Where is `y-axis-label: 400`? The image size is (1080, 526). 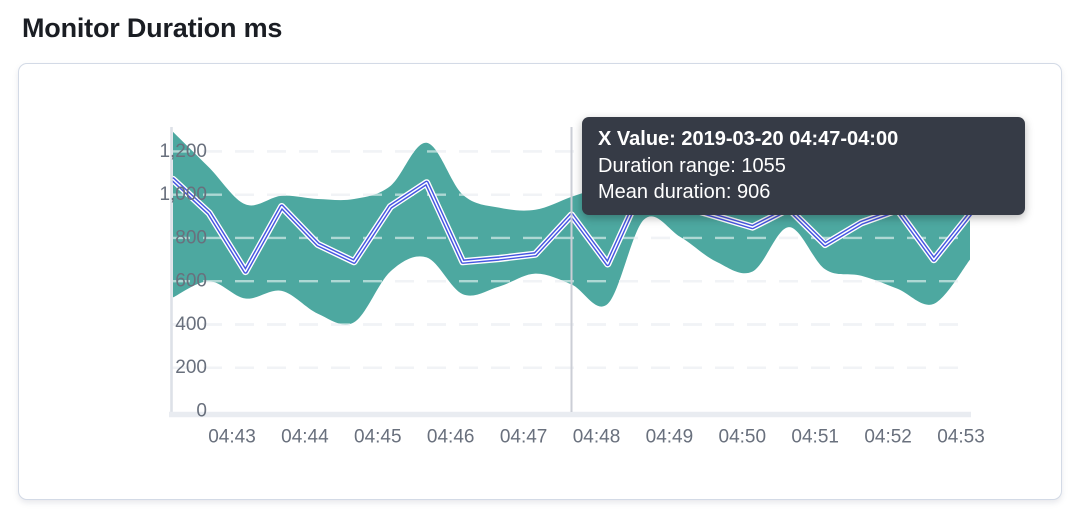
y-axis-label: 400 is located at coordinates (191, 324).